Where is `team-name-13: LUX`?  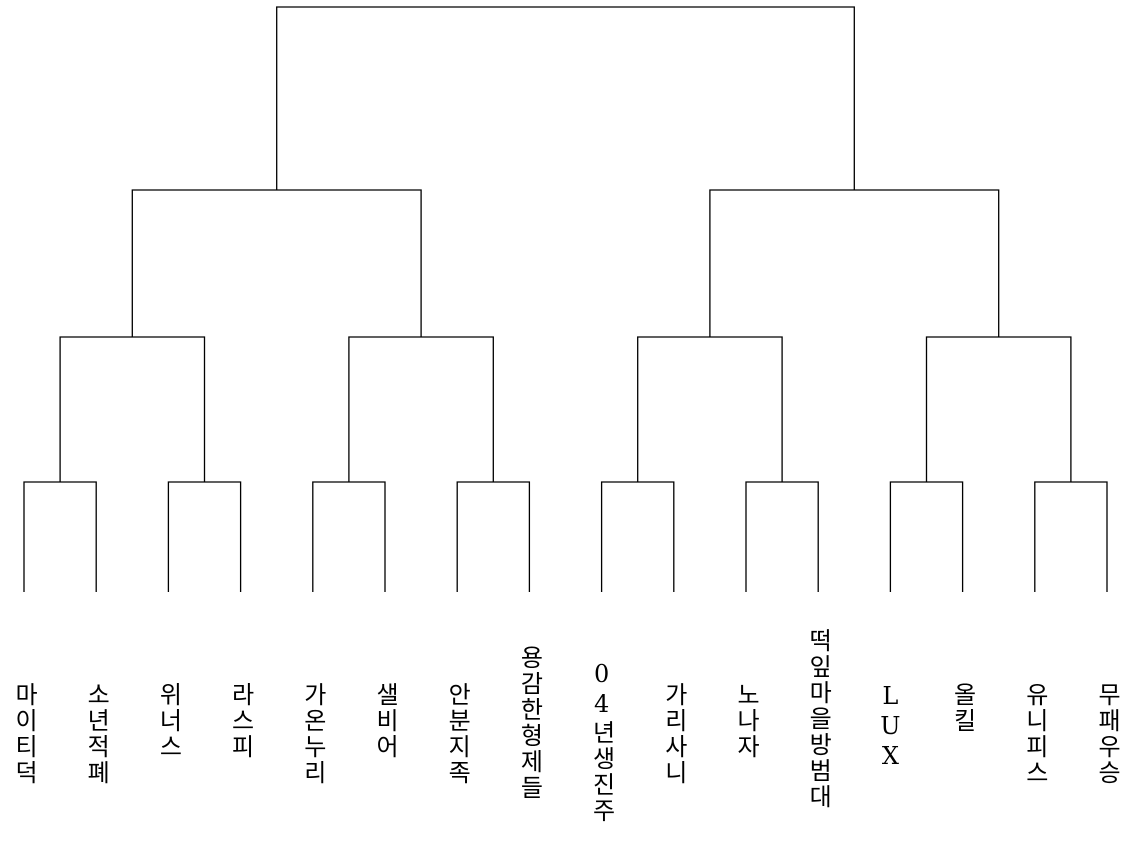
team-name-13: LUX is located at coordinates (890, 727).